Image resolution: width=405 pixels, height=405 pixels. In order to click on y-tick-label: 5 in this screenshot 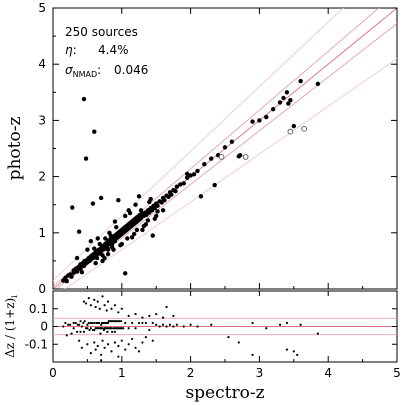, I will do `click(42, 8)`.